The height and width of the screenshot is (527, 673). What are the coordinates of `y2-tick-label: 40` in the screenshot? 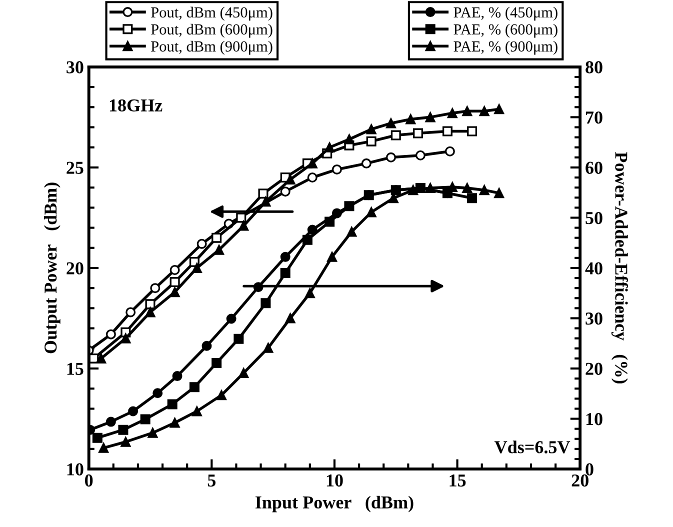 It's located at (593, 268).